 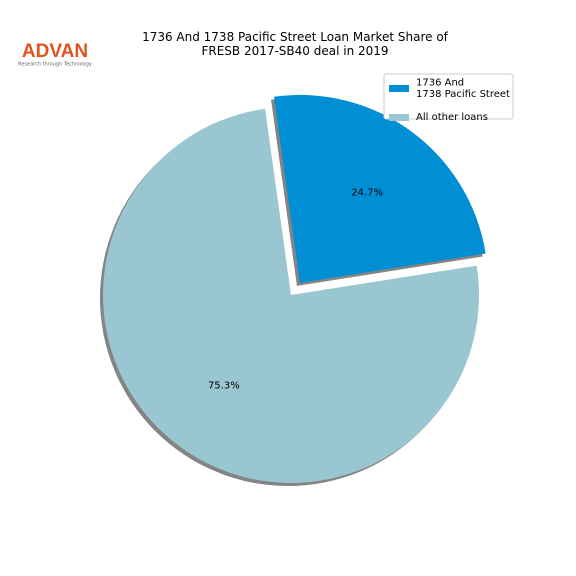 What do you see at coordinates (452, 117) in the screenshot?
I see `legend-label: All other loans` at bounding box center [452, 117].